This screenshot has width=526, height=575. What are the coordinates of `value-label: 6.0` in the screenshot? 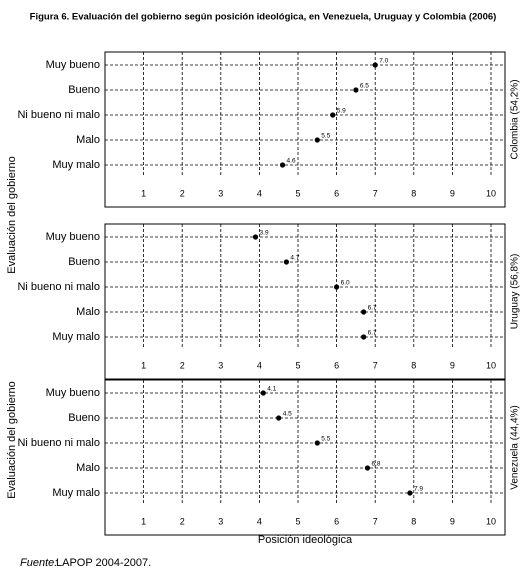 It's located at (345, 283).